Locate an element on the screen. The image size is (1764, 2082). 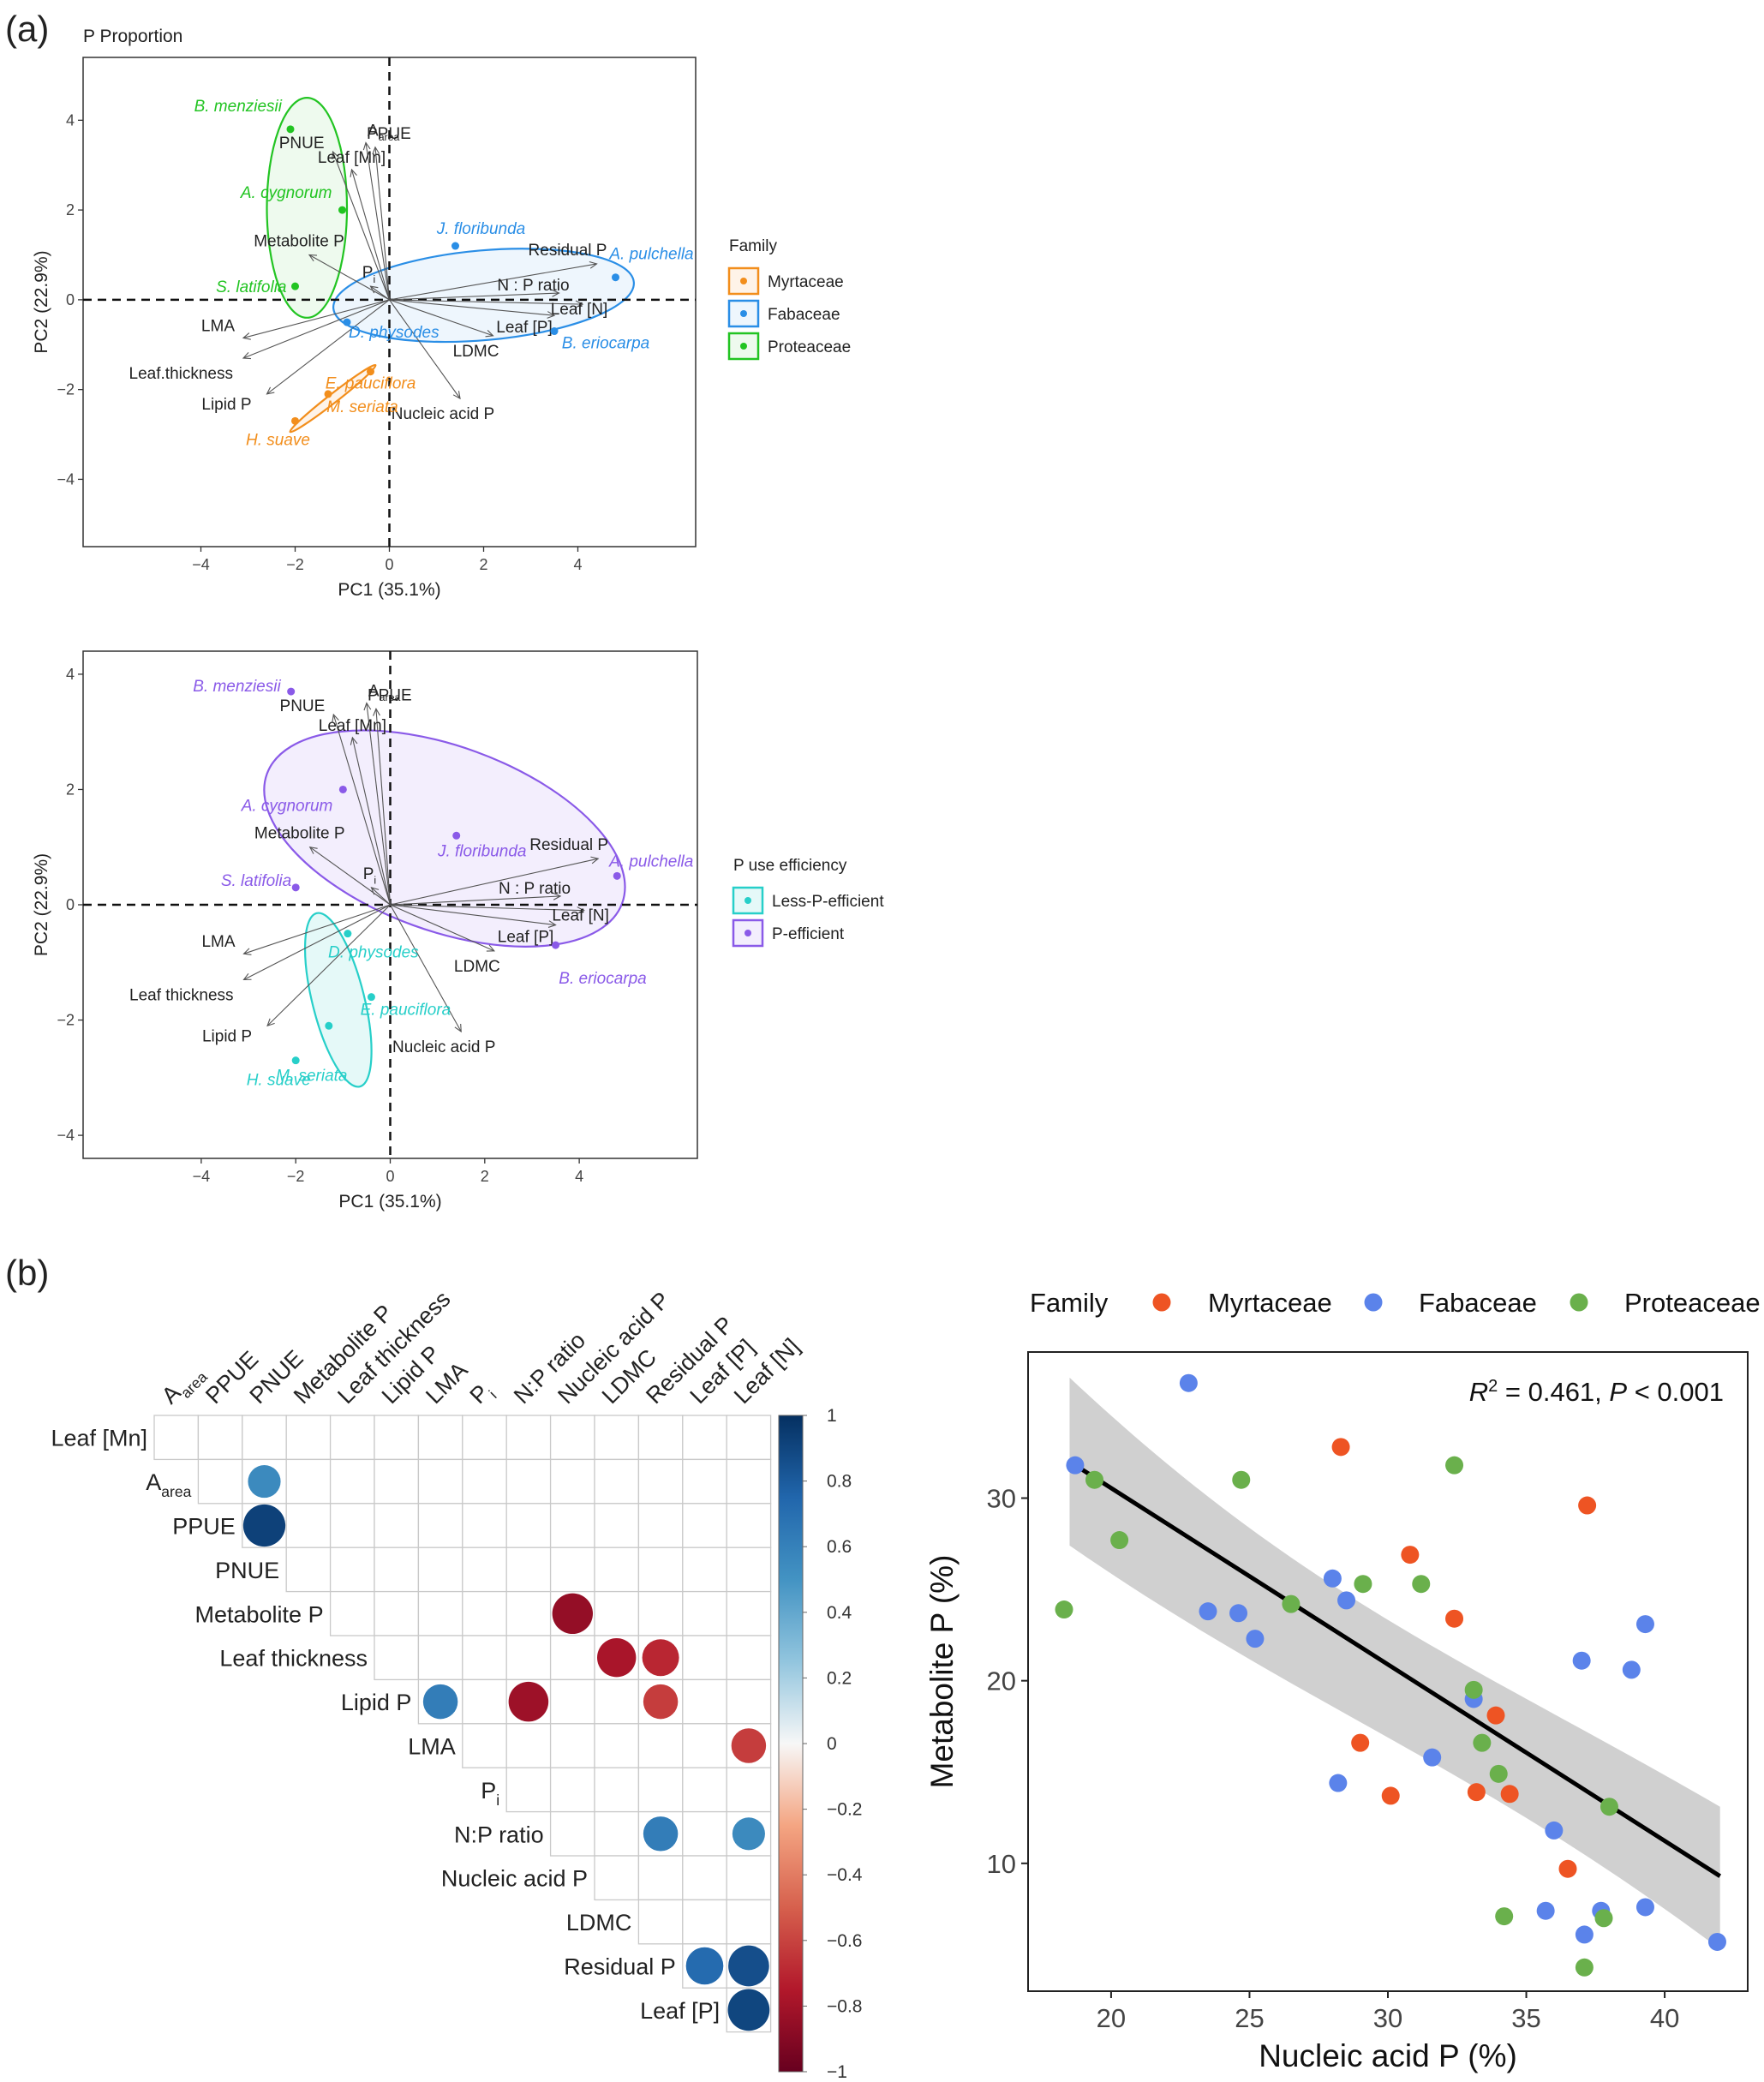
legend-title: Family is located at coordinates (753, 246).